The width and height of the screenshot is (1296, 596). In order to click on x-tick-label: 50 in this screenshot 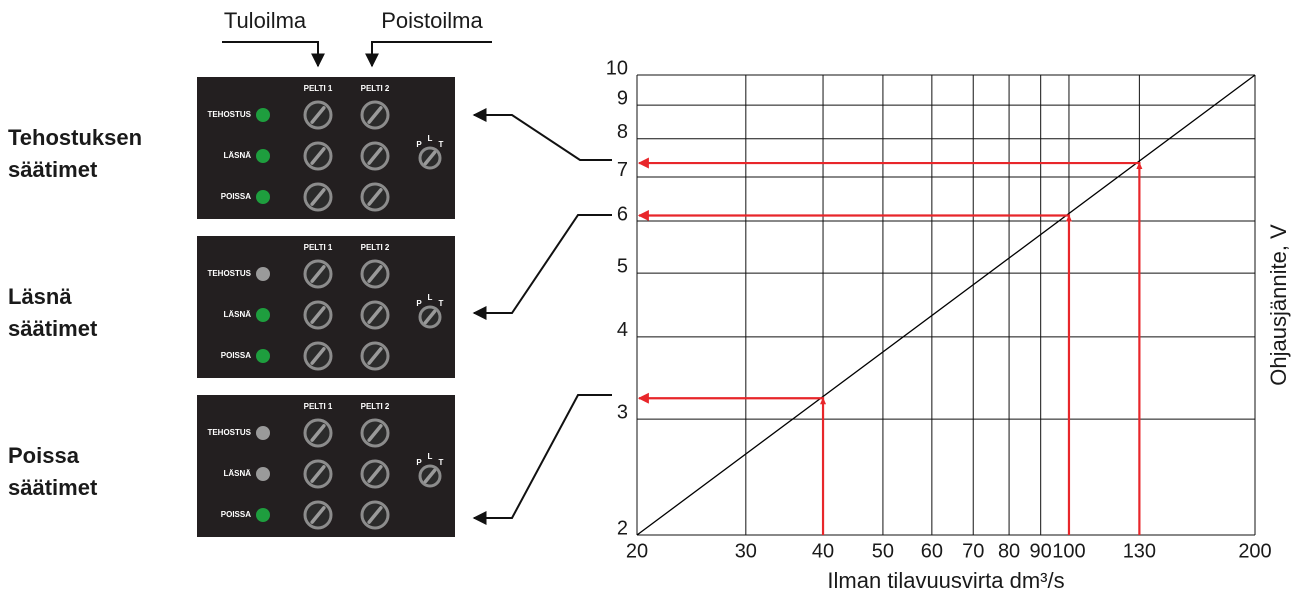, I will do `click(883, 551)`.